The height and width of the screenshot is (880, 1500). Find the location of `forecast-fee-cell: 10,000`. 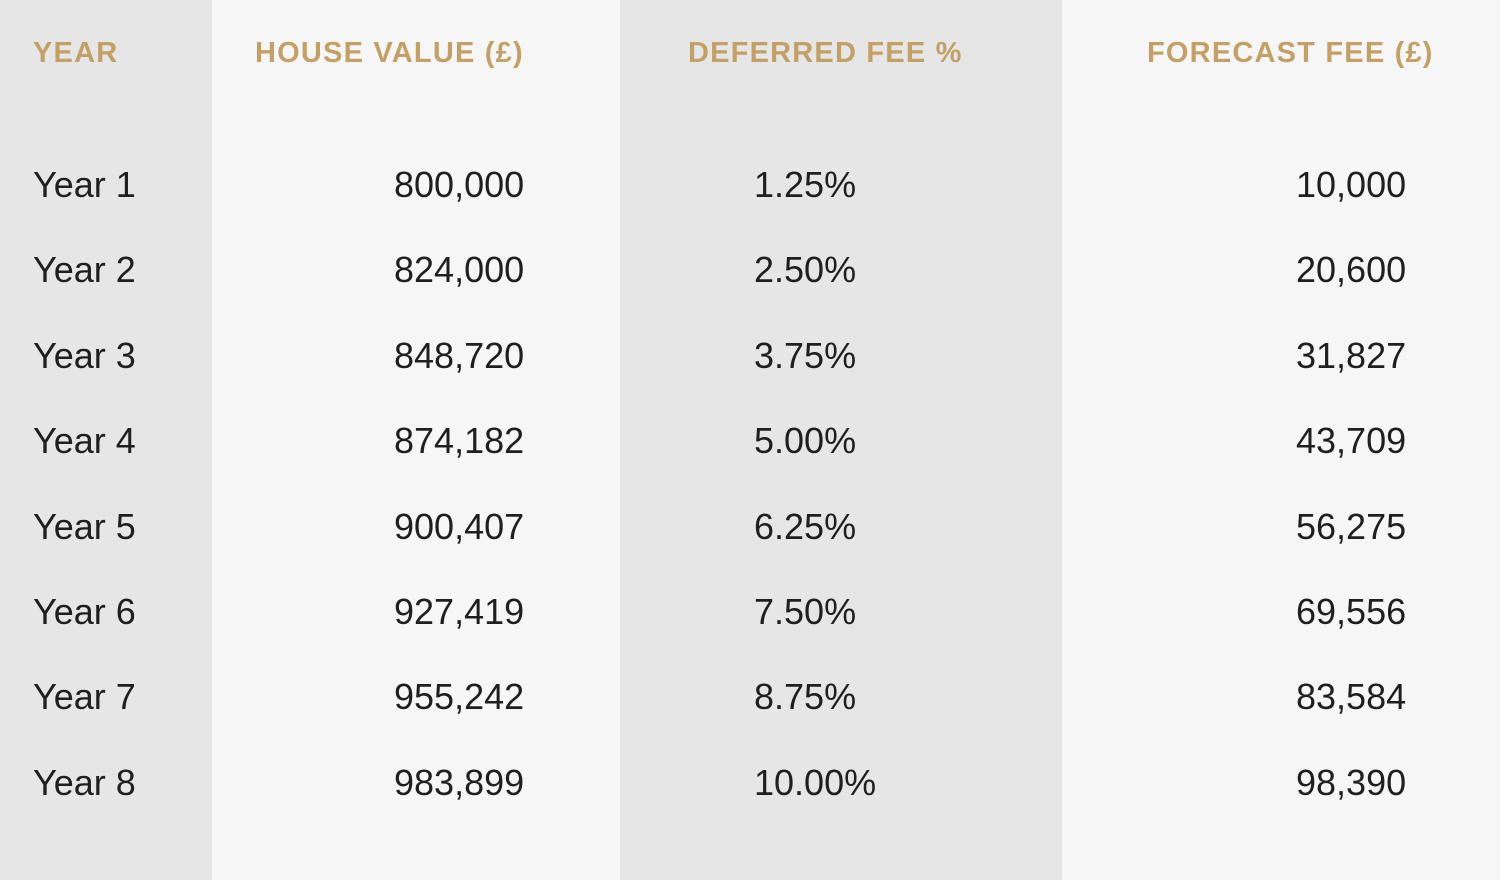

forecast-fee-cell: 10,000 is located at coordinates (1351, 184).